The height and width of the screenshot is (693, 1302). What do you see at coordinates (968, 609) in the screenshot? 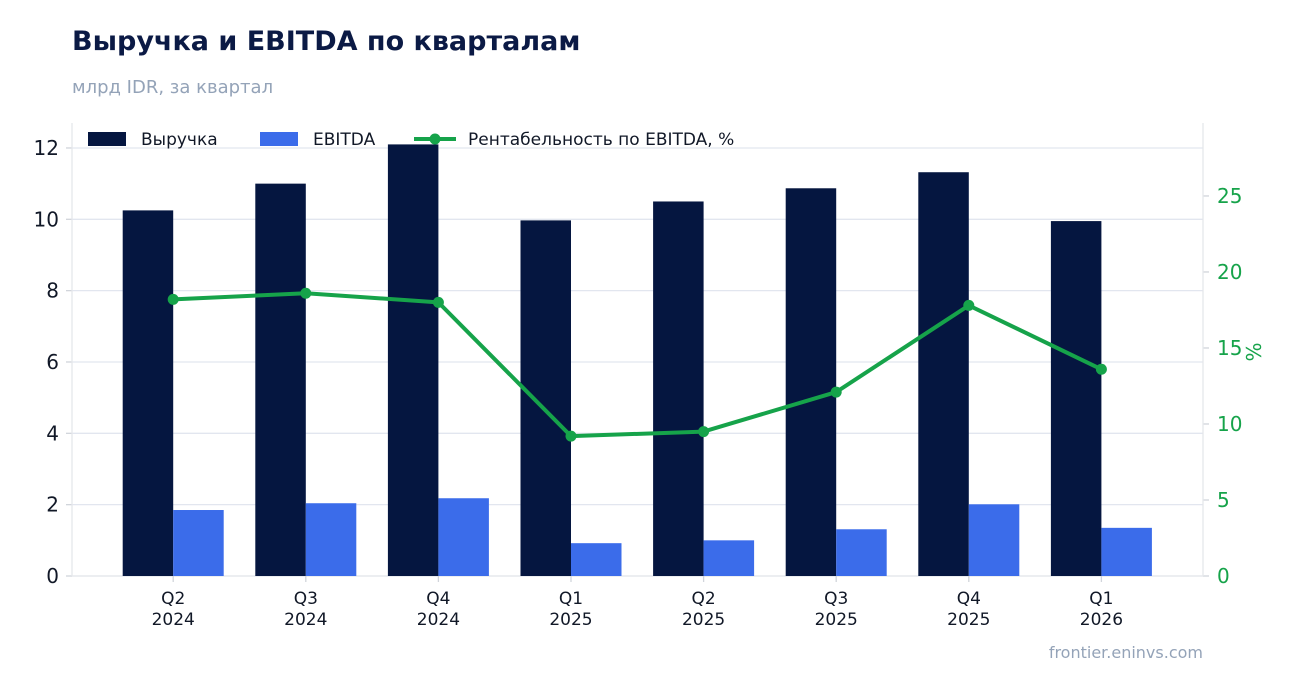
I see `x-tick-label: Q4 2025` at bounding box center [968, 609].